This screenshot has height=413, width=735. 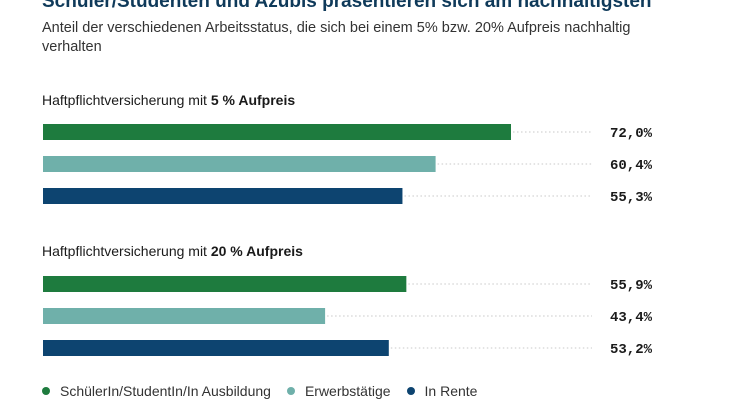 I want to click on group-label-5-prefix: Haftpflichtversicherung mit, so click(x=126, y=100).